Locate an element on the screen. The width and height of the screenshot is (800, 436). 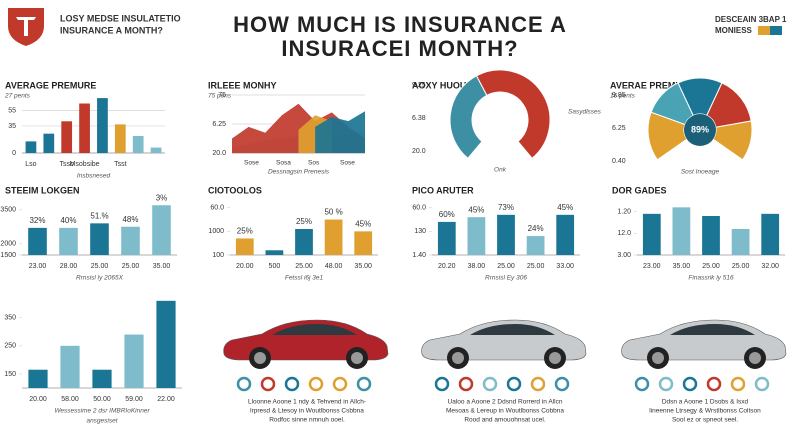
y-tick-label: 1000 is located at coordinates (216, 231).